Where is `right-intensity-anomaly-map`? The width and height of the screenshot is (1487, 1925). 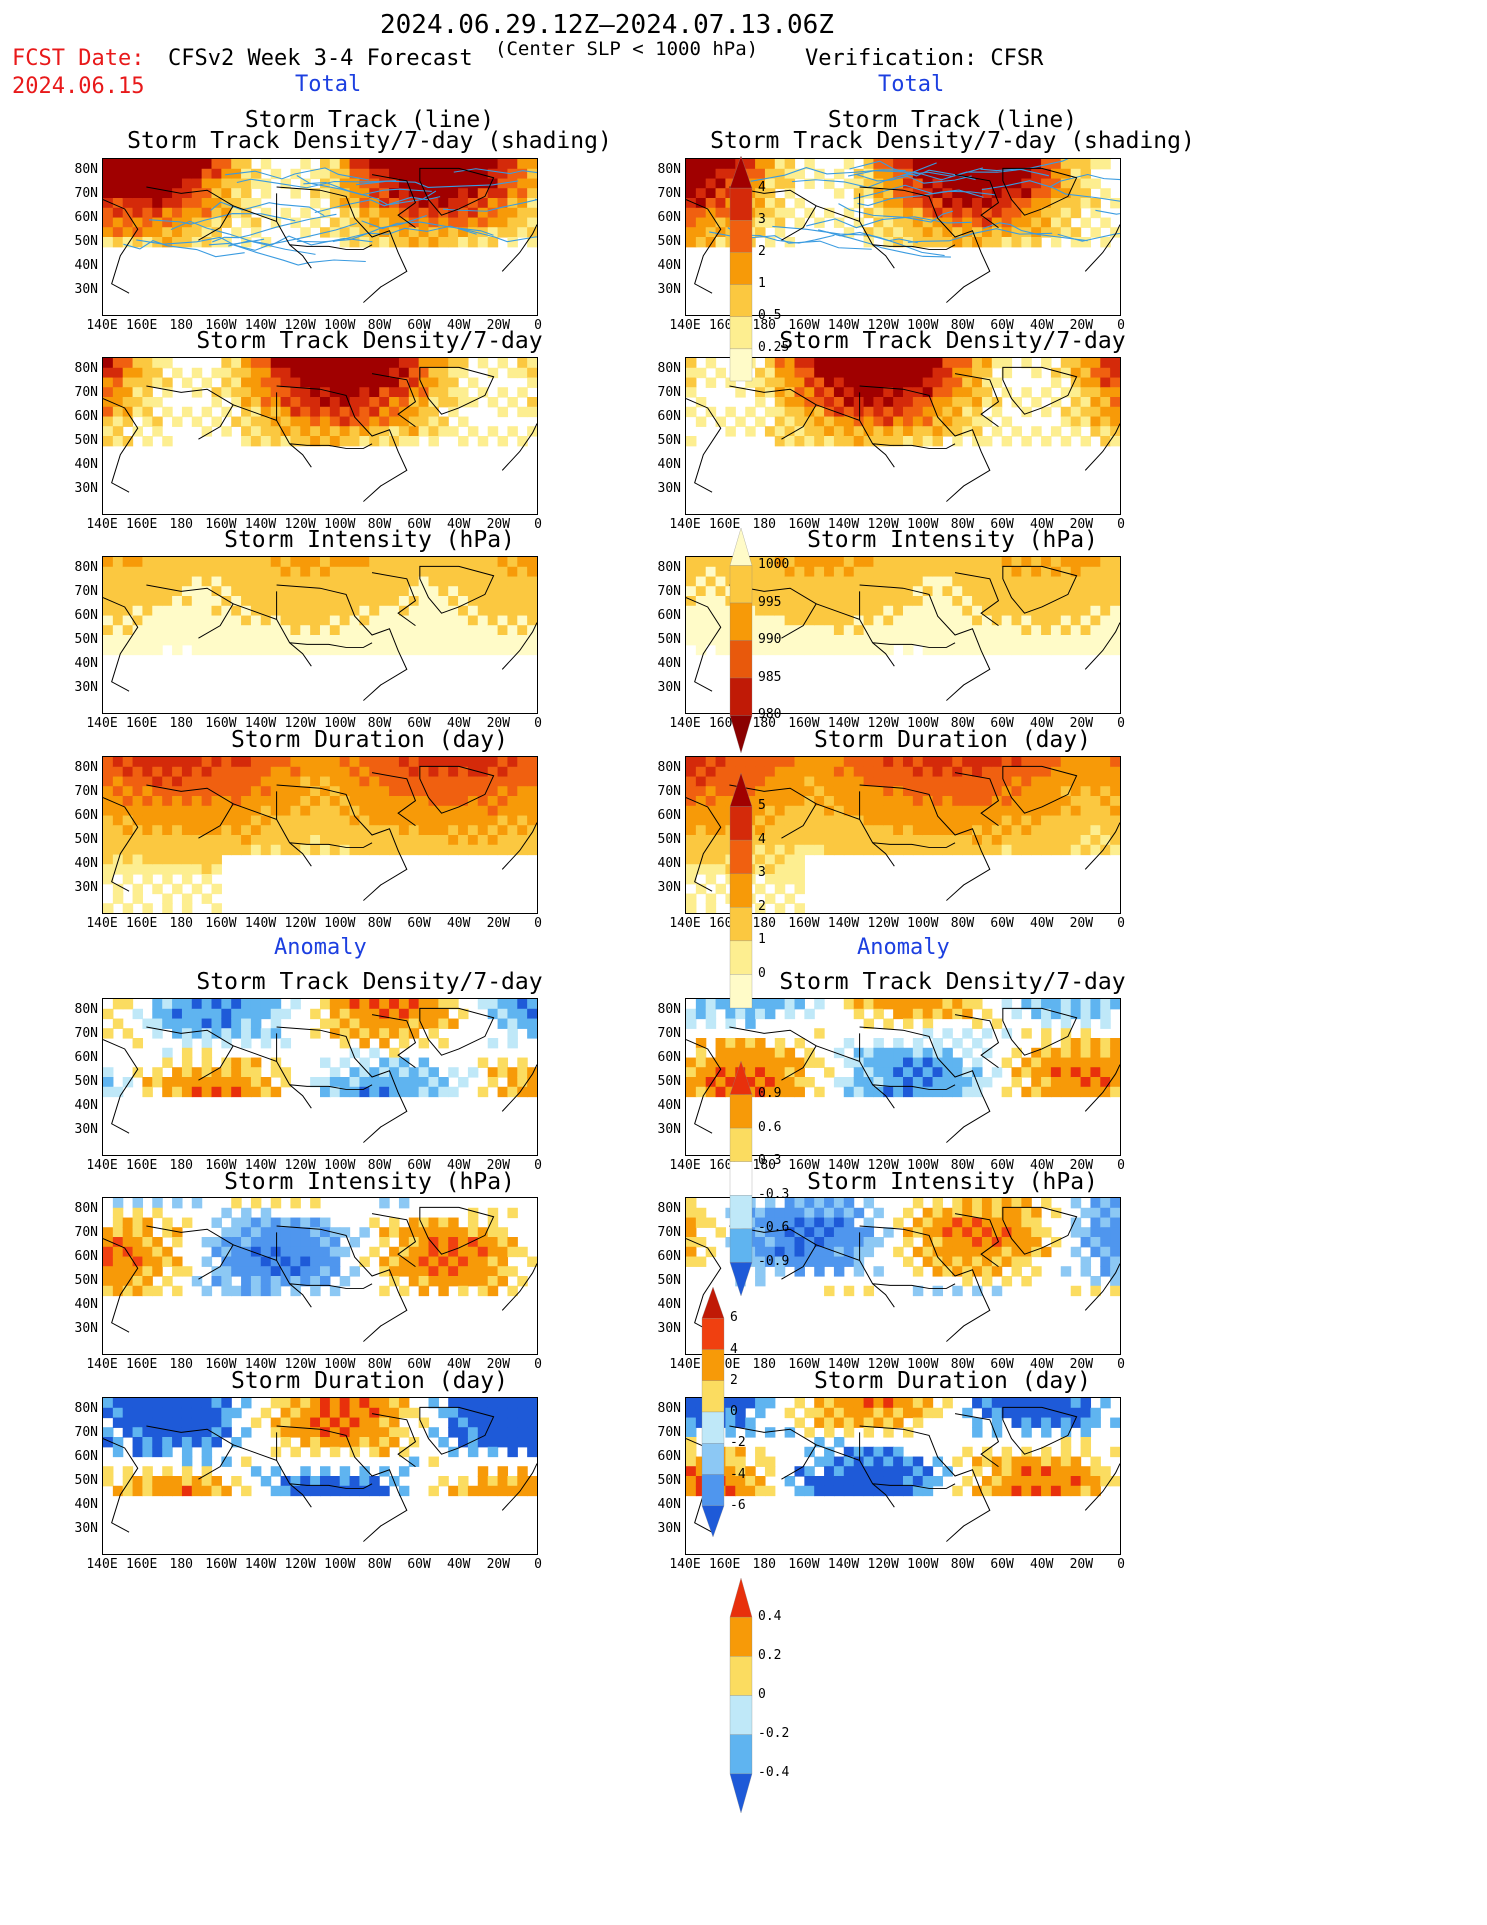
right-intensity-anomaly-map is located at coordinates (903, 1276).